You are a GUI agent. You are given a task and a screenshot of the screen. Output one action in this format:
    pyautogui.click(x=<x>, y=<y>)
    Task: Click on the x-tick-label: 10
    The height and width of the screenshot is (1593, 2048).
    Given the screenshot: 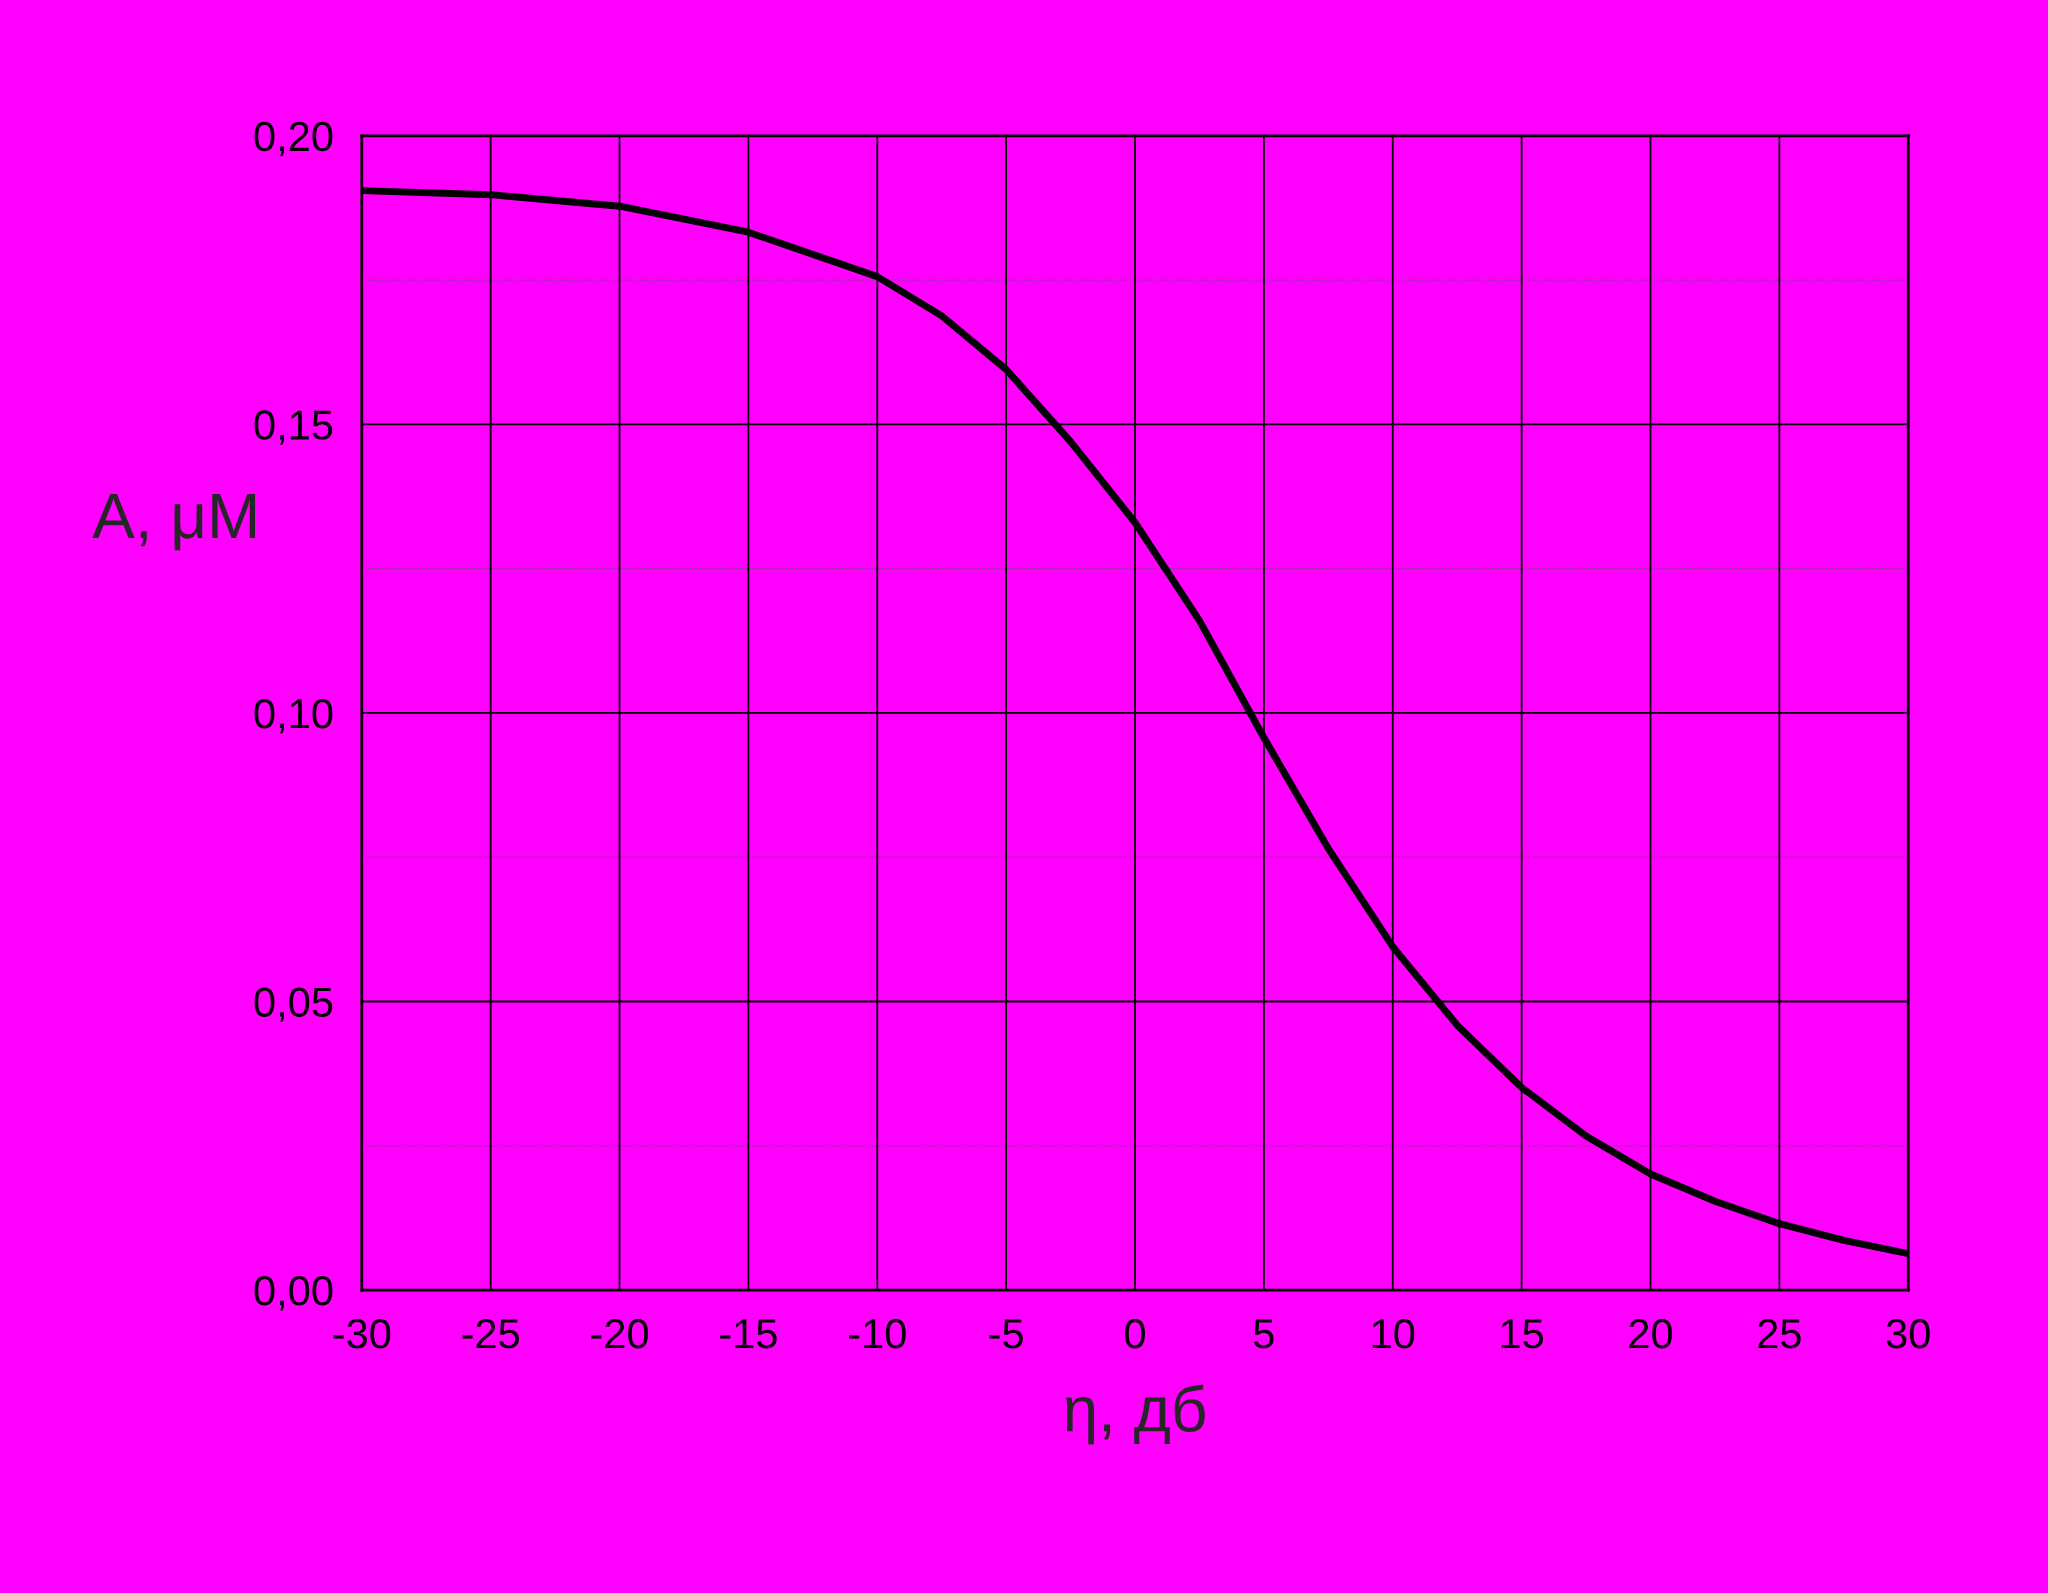 What is the action you would take?
    pyautogui.click(x=1393, y=1333)
    